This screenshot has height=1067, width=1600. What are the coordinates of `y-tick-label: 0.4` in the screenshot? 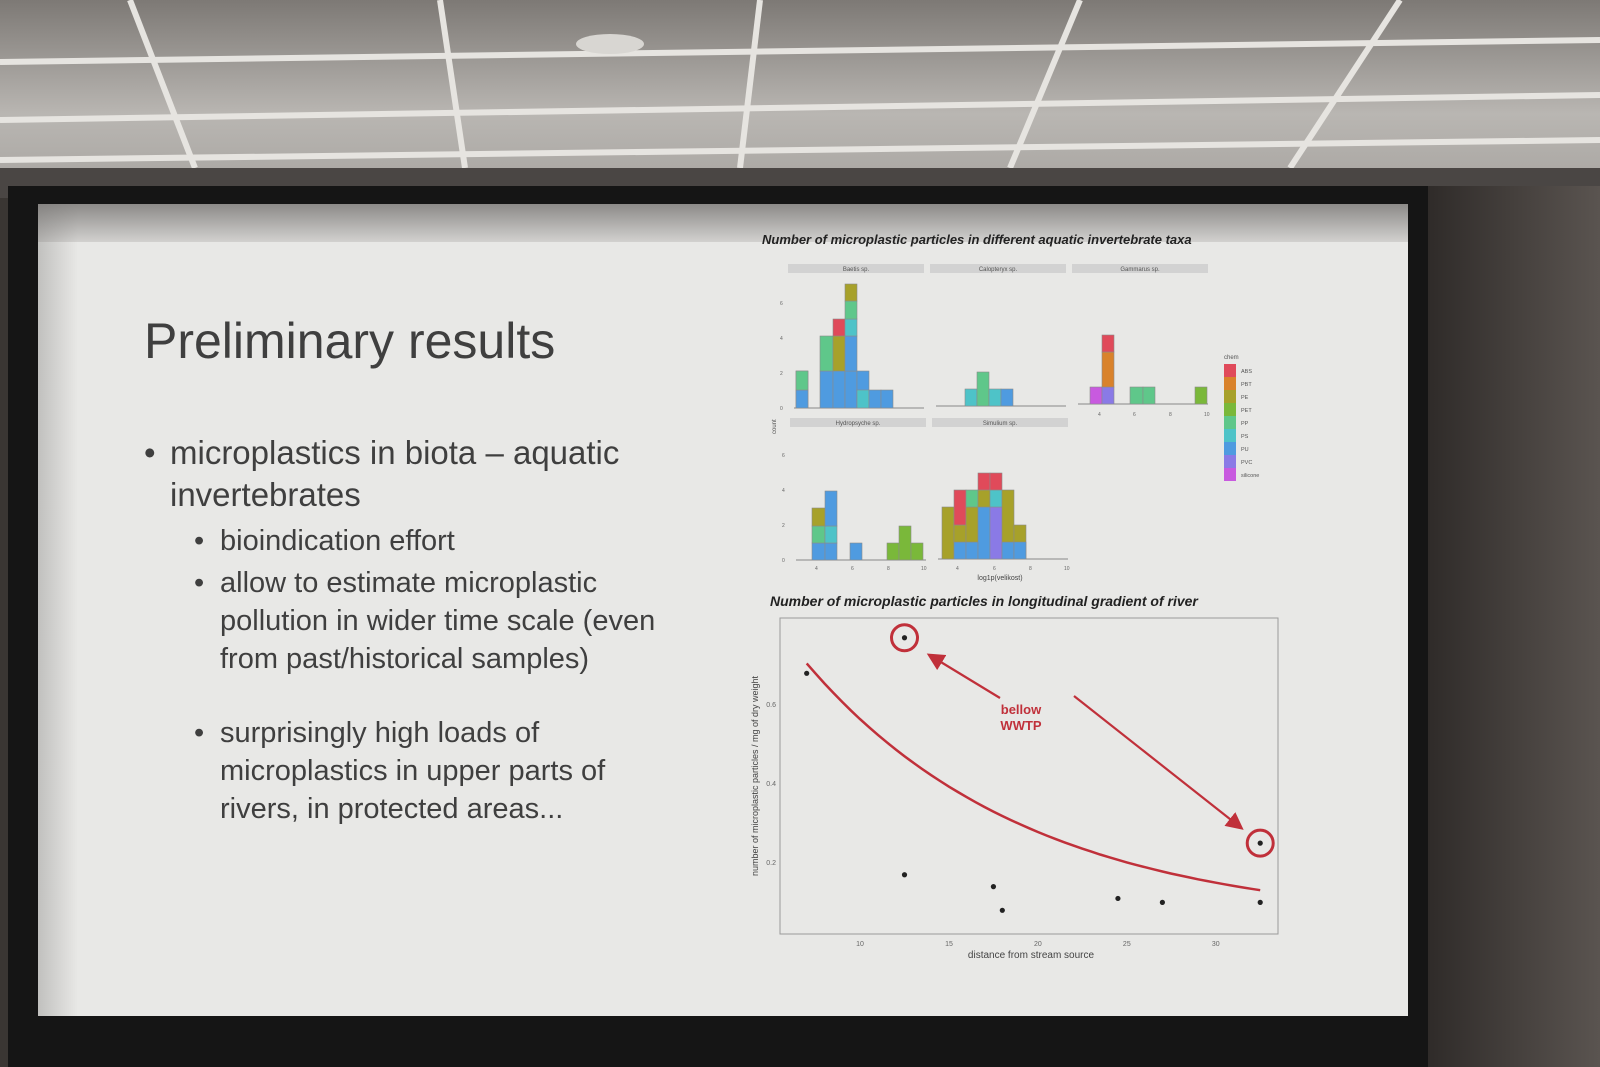 It's located at (771, 784).